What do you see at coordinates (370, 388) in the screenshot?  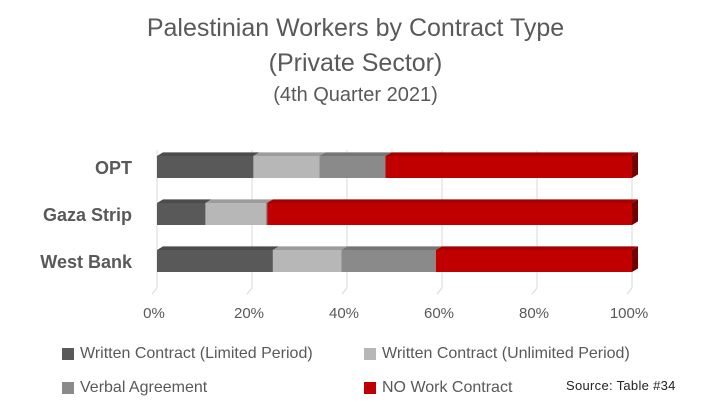 I see `legend-swatch-no-contract` at bounding box center [370, 388].